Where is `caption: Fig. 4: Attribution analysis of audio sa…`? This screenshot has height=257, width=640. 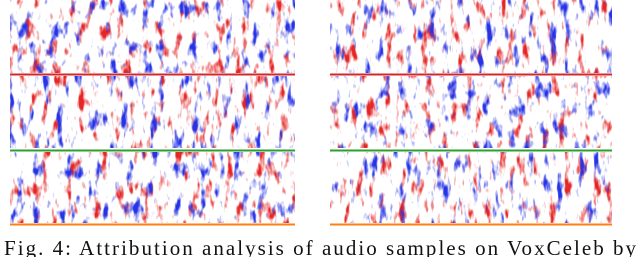 caption: Fig. 4: Attribution analysis of audio sa… is located at coordinates (320, 246).